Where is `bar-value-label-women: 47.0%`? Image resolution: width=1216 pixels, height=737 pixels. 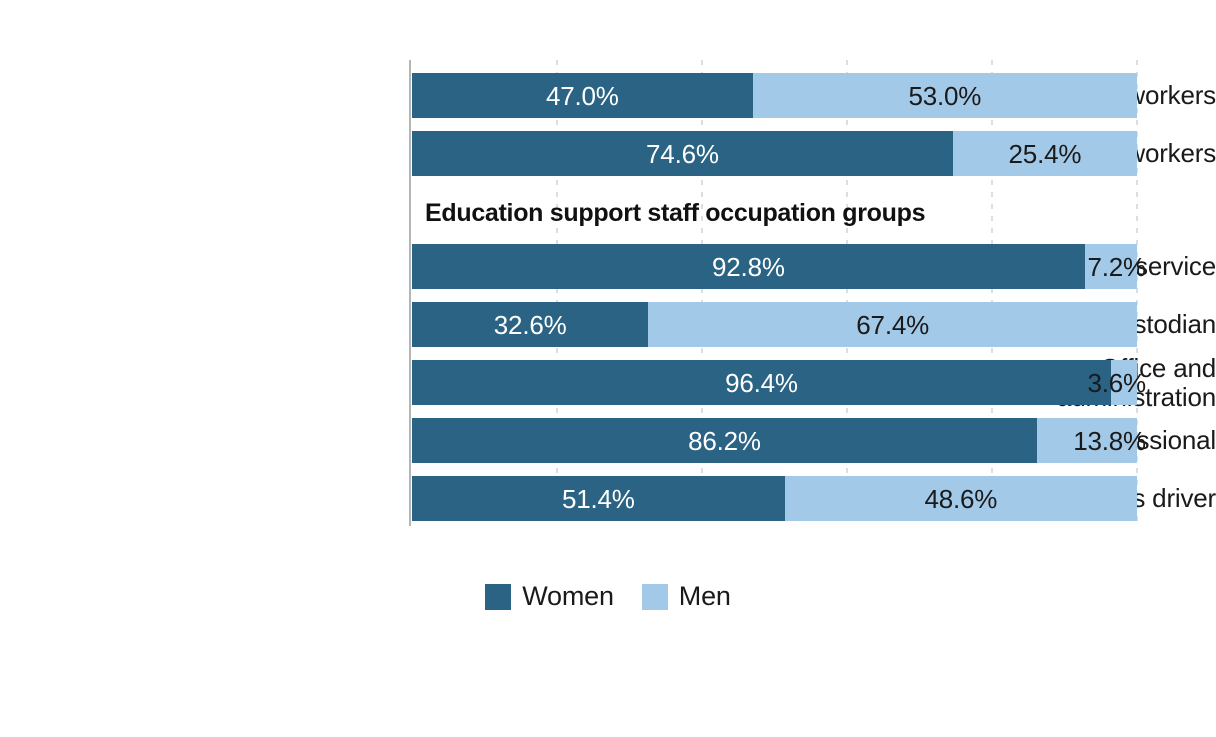 bar-value-label-women: 47.0% is located at coordinates (582, 95).